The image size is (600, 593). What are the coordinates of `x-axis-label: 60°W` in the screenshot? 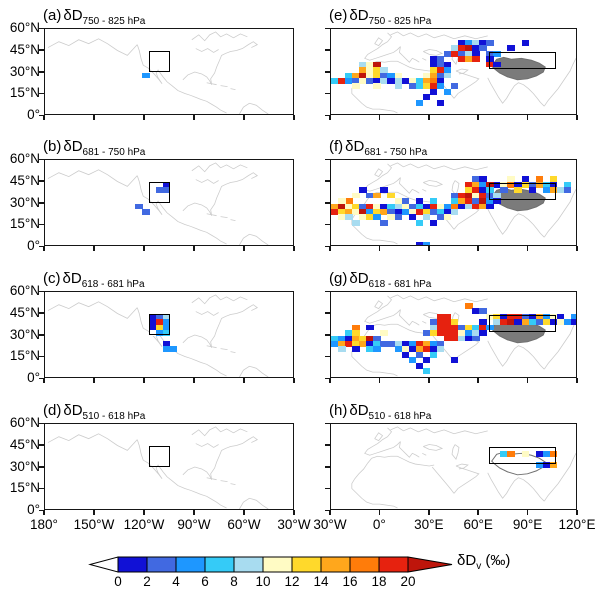 It's located at (244, 524).